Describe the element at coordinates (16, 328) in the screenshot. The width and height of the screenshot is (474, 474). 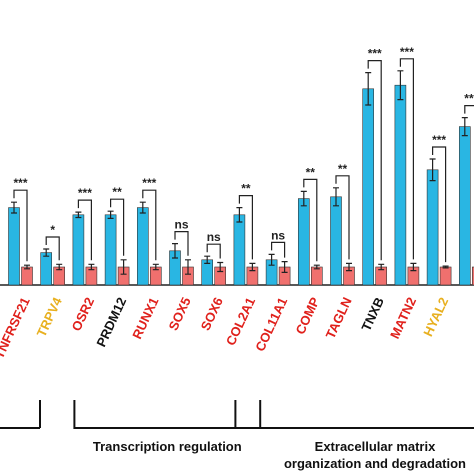
I see `x-tick-label: TNFRSF21` at that location.